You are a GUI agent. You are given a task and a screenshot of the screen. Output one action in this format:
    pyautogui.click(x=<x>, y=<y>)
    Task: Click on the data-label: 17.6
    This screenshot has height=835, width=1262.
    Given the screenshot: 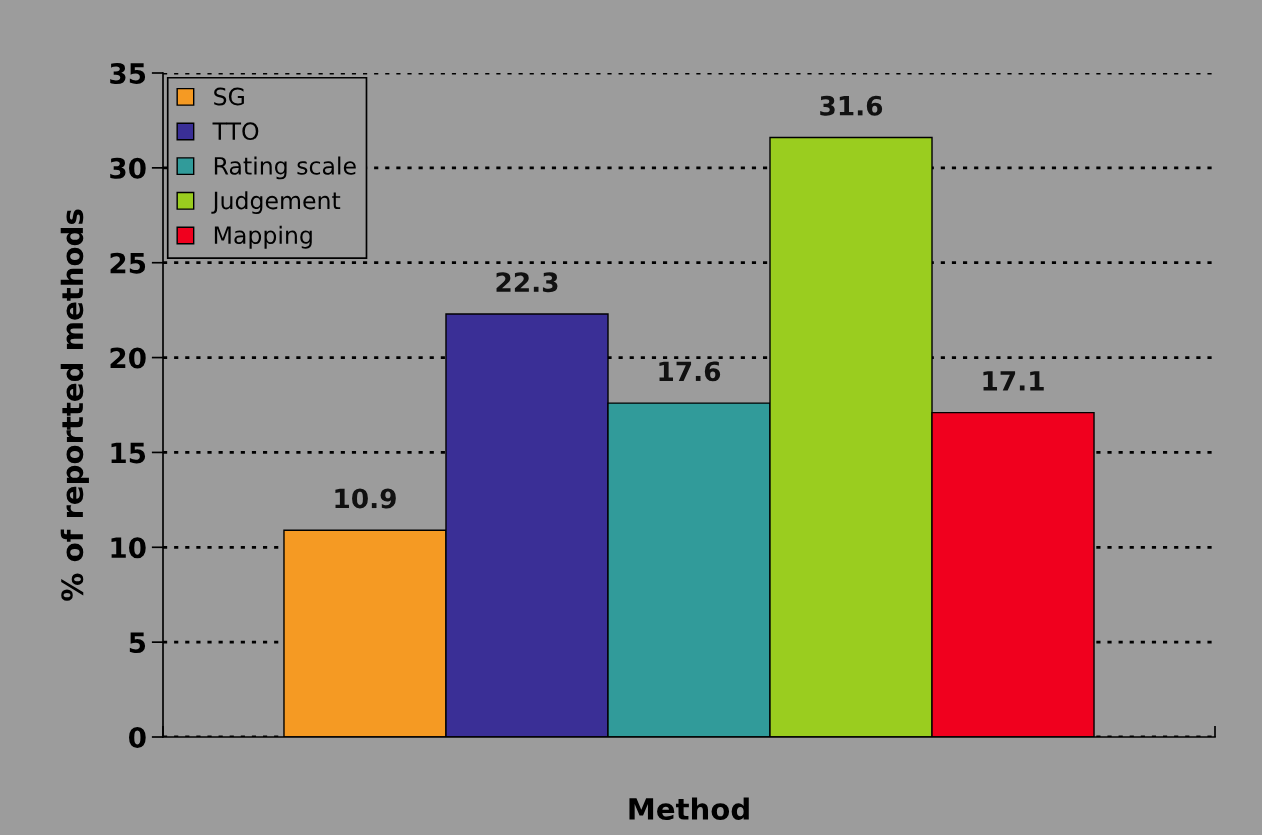 What is the action you would take?
    pyautogui.click(x=690, y=371)
    